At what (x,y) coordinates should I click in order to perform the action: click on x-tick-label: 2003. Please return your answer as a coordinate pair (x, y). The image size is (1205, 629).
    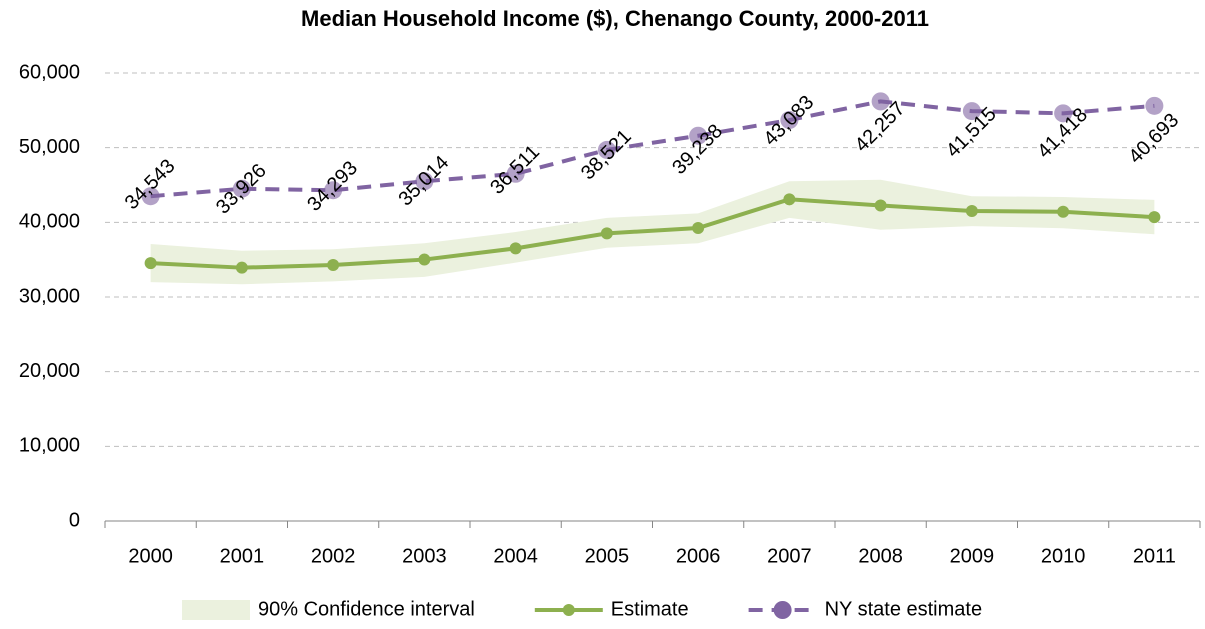
    Looking at the image, I should click on (424, 556).